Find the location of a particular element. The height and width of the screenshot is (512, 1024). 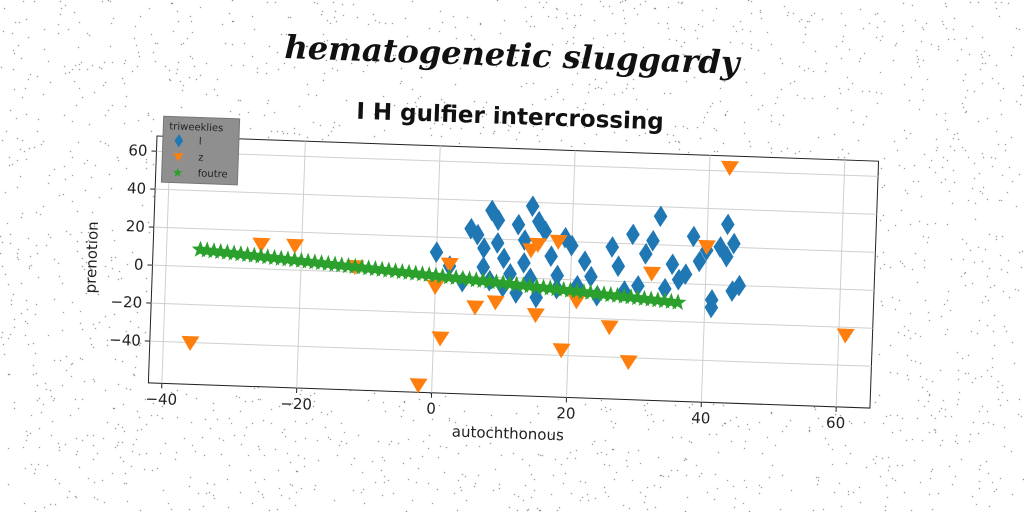

y-axis-label: prenotion is located at coordinates (91, 257).